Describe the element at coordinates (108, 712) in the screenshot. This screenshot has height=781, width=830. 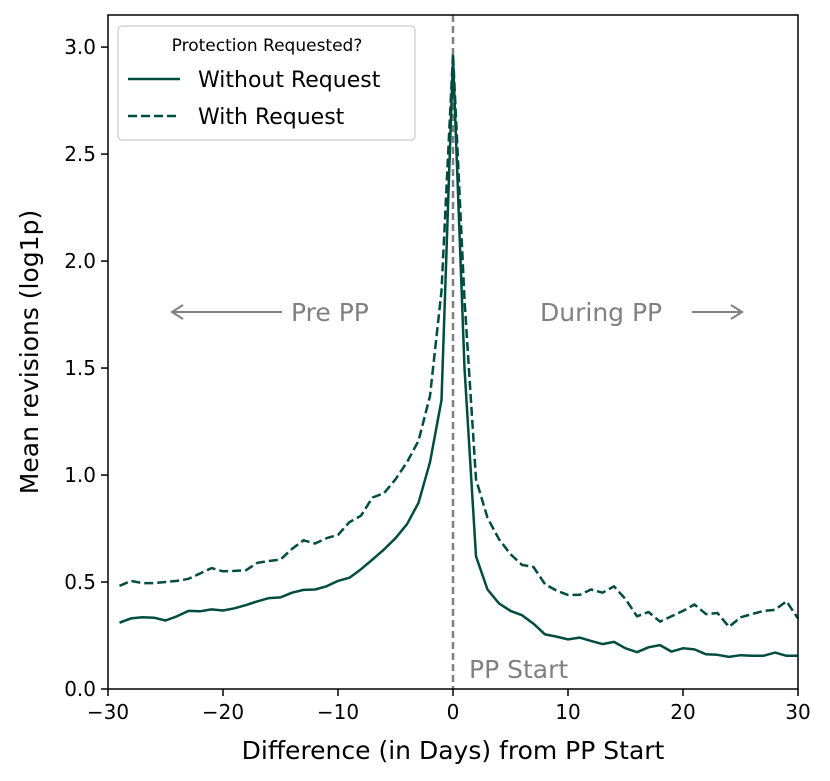
I see `x-tick-label: −30` at that location.